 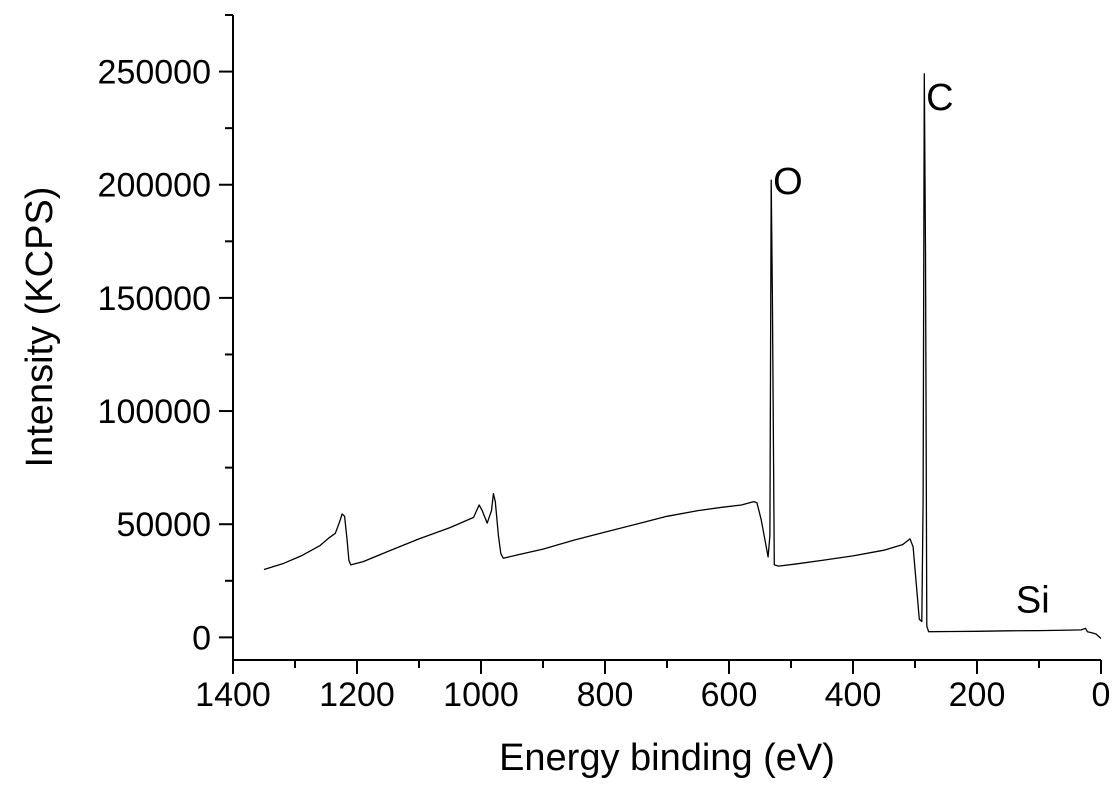 I want to click on y-tick-label: 200000, so click(x=154, y=186).